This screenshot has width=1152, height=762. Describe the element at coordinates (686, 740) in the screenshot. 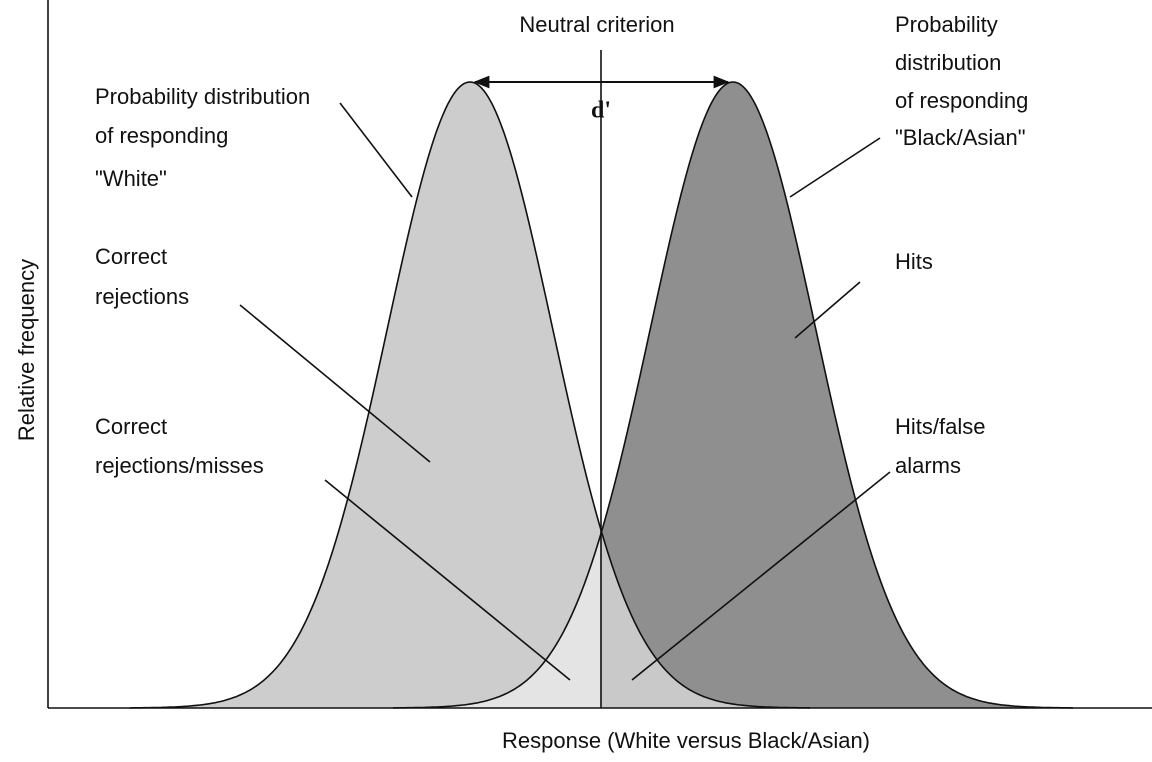

I see `x-axis-label: Response (White versus Black/Asian)` at that location.